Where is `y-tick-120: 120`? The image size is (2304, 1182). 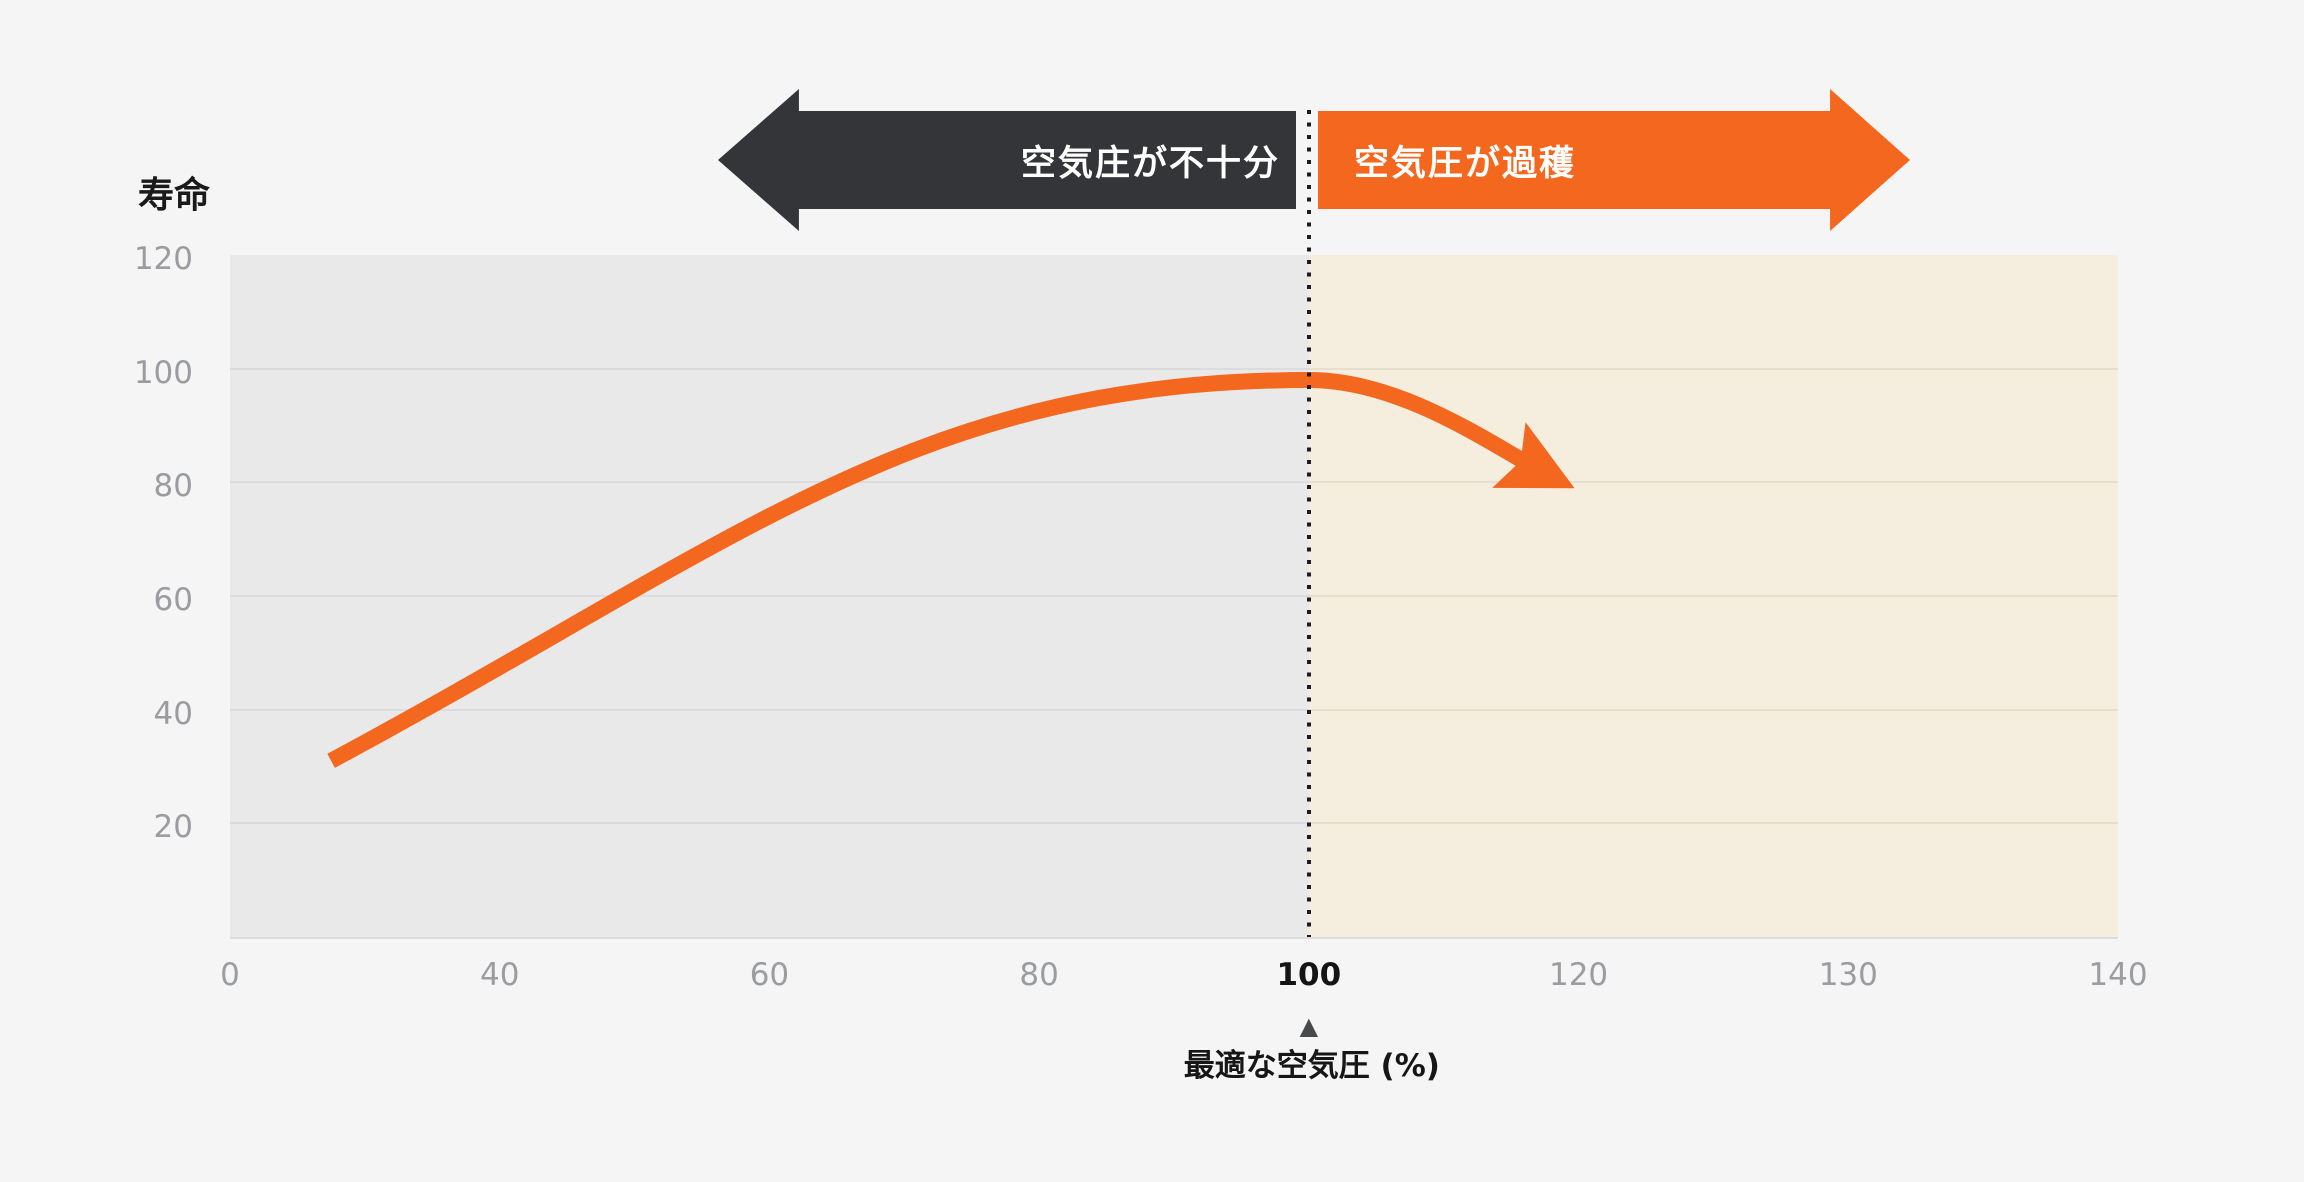
y-tick-120: 120 is located at coordinates (163, 259).